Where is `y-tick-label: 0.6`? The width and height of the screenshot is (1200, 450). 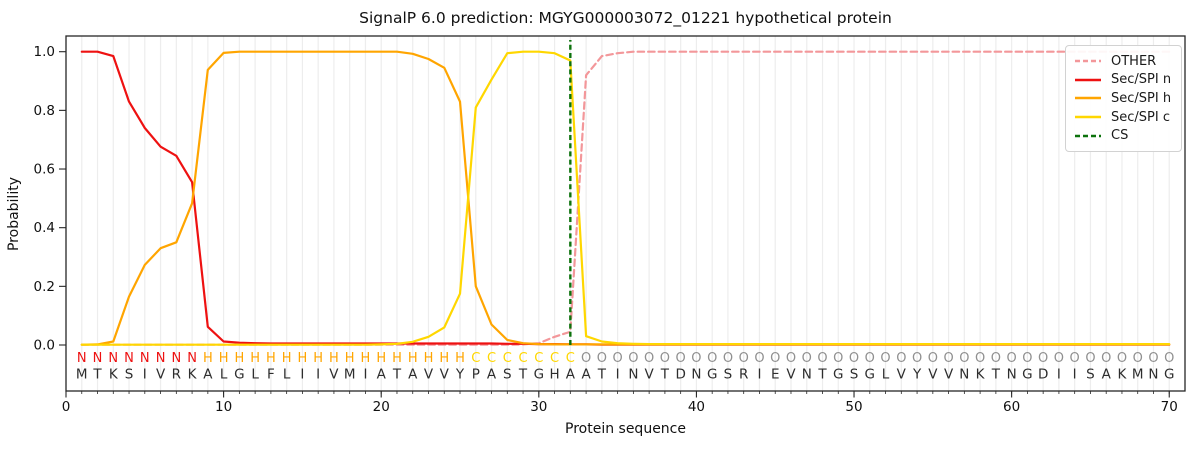
y-tick-label: 0.6 is located at coordinates (44, 170).